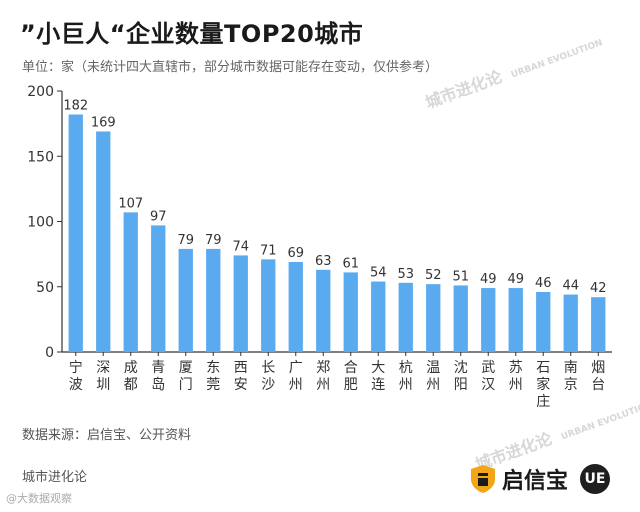 This screenshot has width=640, height=512. What do you see at coordinates (543, 283) in the screenshot?
I see `data-label: 46` at bounding box center [543, 283].